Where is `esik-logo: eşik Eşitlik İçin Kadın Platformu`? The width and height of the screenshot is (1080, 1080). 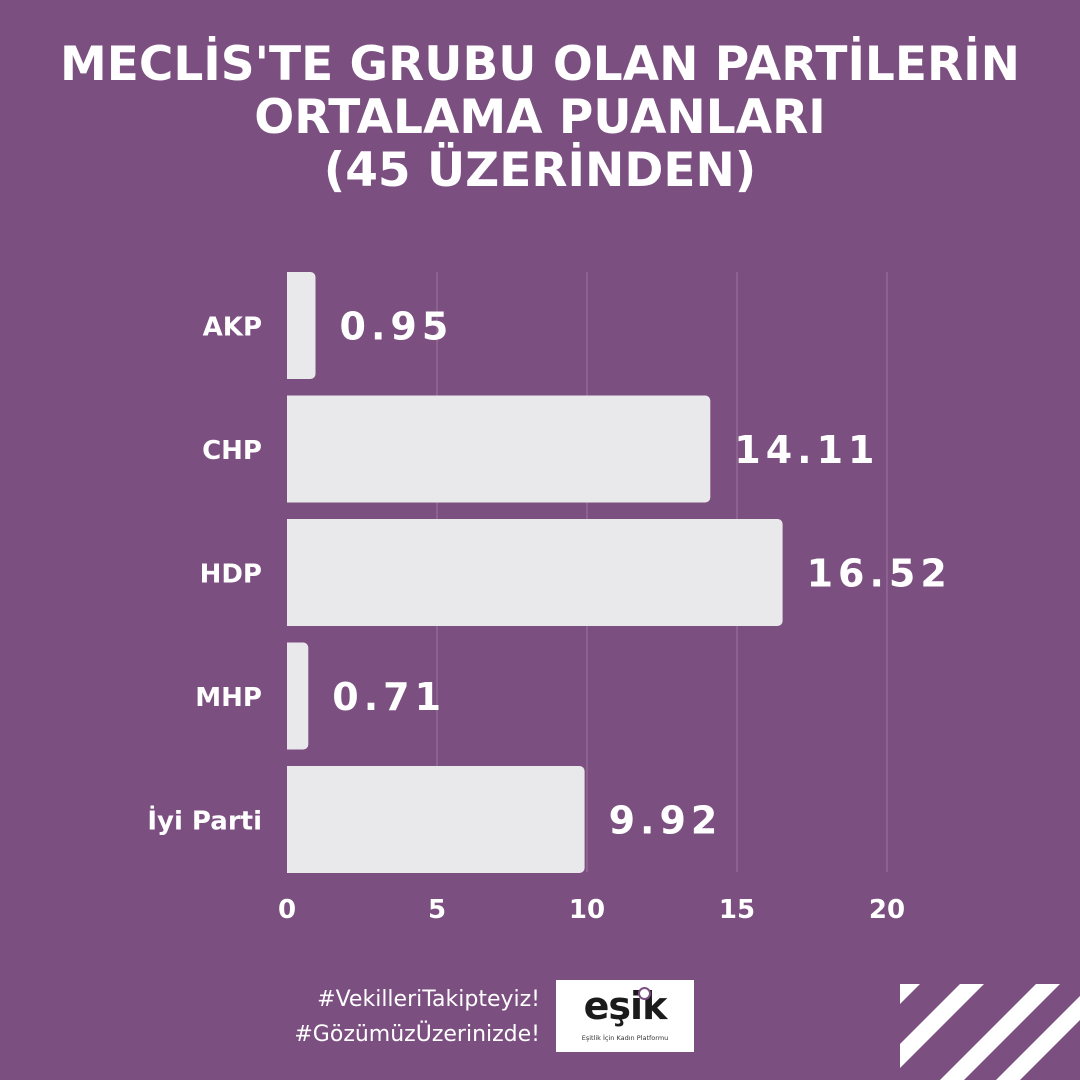
esik-logo: eşik Eşitlik İçin Kadın Platformu is located at coordinates (625, 1016).